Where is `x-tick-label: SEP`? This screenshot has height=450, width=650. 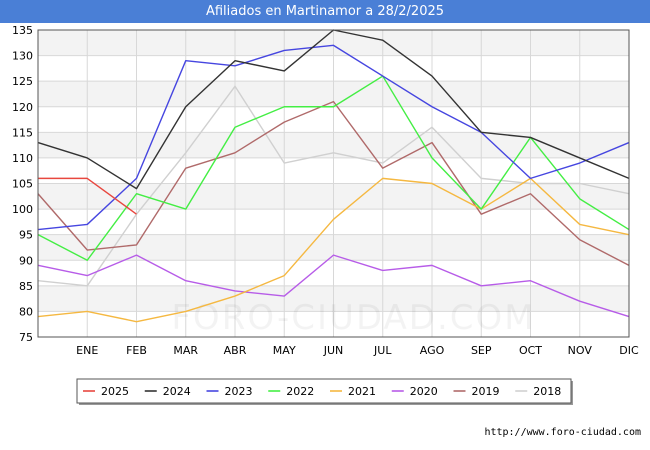 x-tick-label: SEP is located at coordinates (481, 350).